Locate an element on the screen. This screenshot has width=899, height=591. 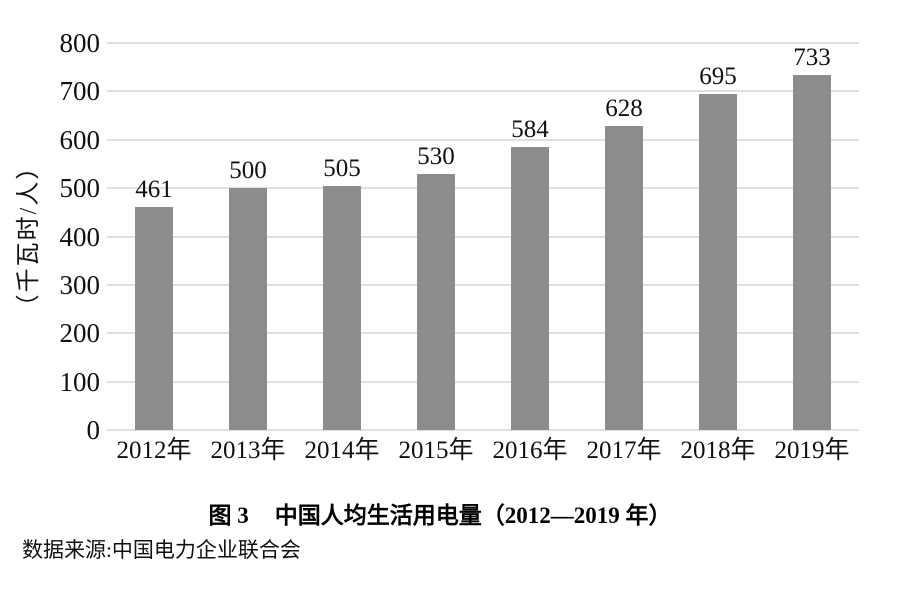
bar-value-label: 530 is located at coordinates (436, 156).